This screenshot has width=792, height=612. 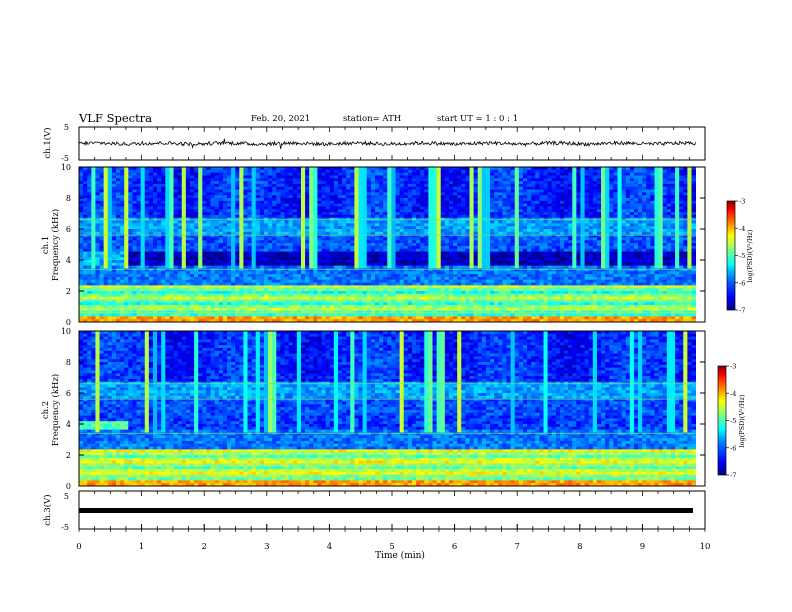 I want to click on ch1-ylabel-frequency: Frequency (kHz), so click(x=55, y=245).